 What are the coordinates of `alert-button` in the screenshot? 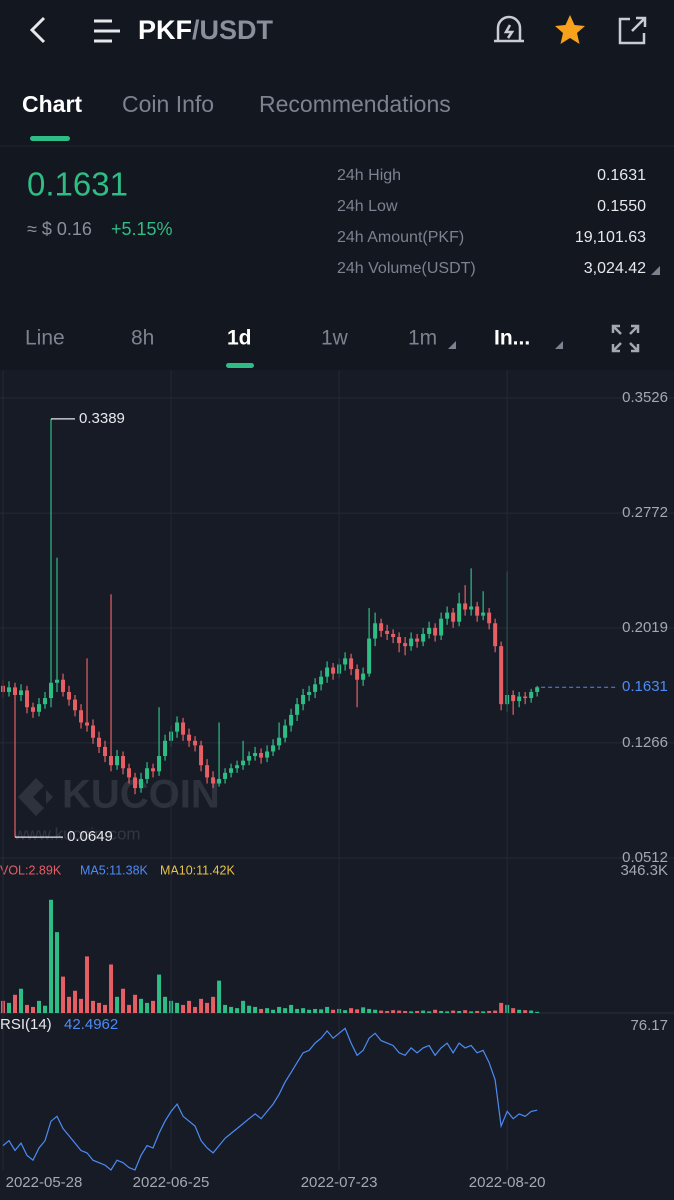 It's located at (509, 29).